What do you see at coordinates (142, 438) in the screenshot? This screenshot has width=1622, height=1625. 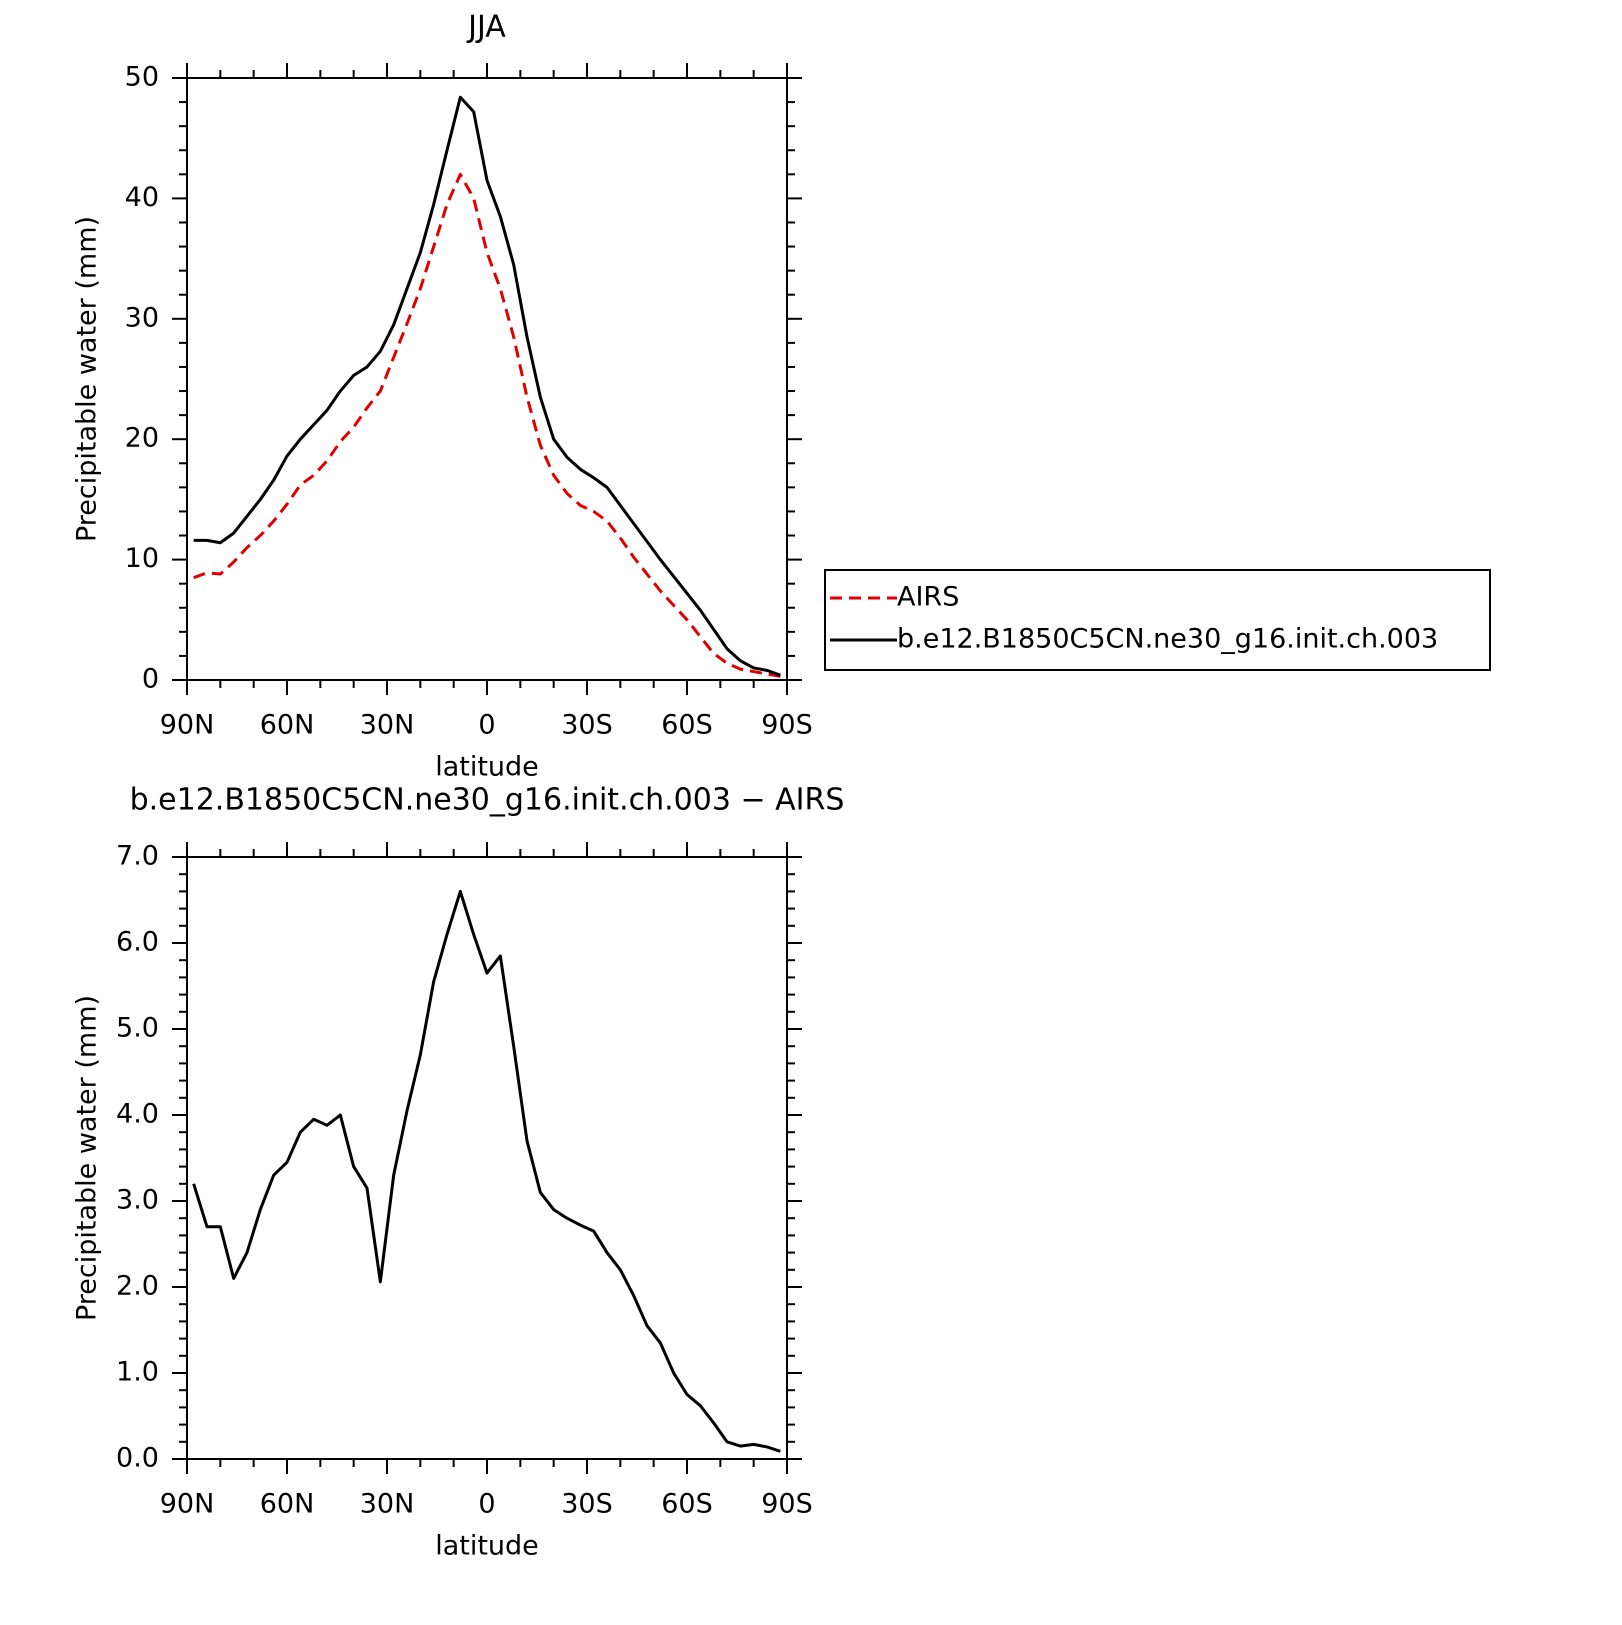 I see `y-tick-label: 20` at bounding box center [142, 438].